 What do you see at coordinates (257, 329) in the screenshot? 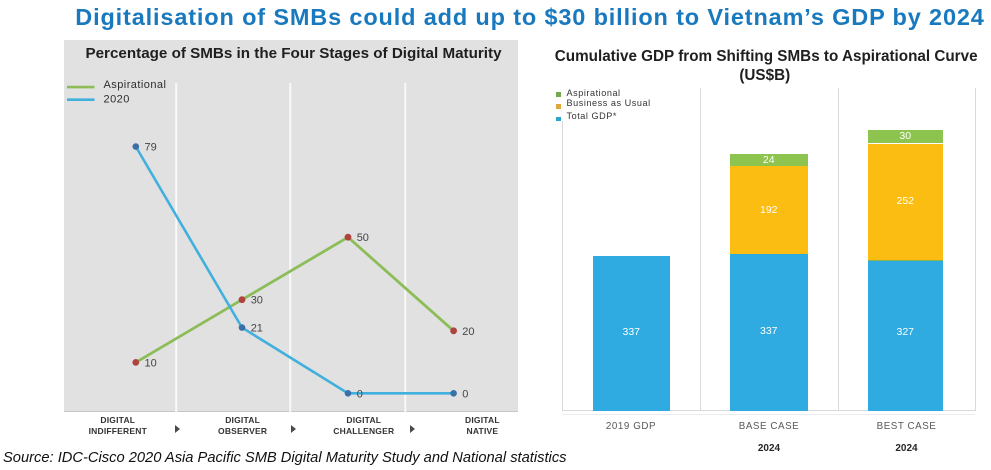
I see `svg-text: 21` at bounding box center [257, 329].